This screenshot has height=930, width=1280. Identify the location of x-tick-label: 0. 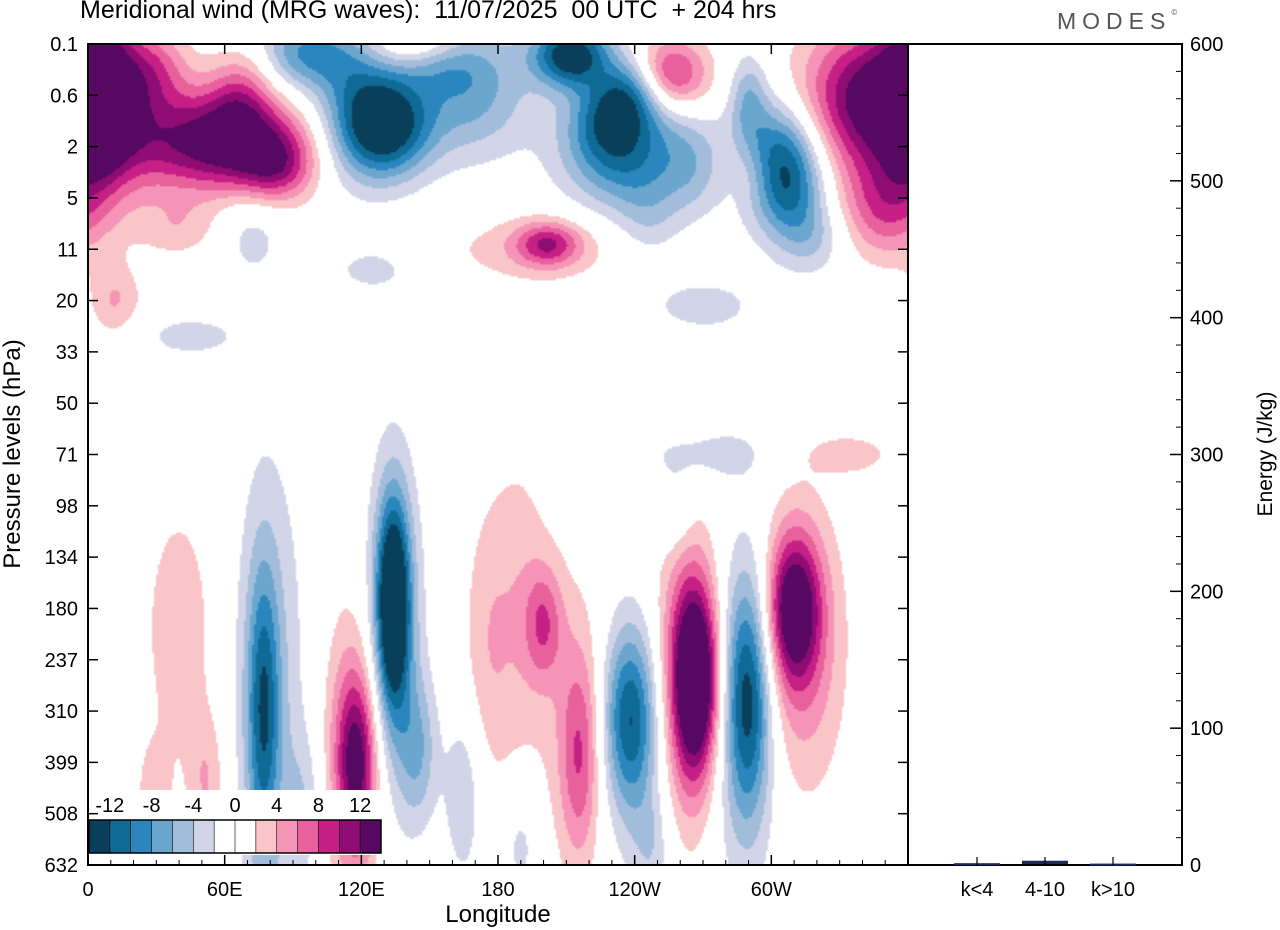
(87, 890).